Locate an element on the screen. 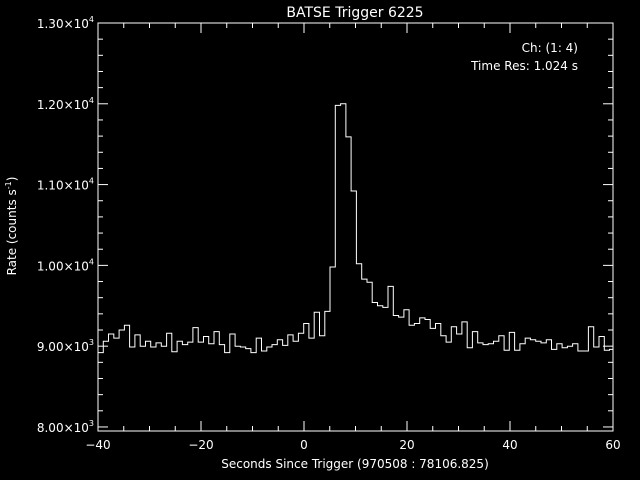 The width and height of the screenshot is (640, 480). y-axis-label-tail: ) is located at coordinates (12, 179).